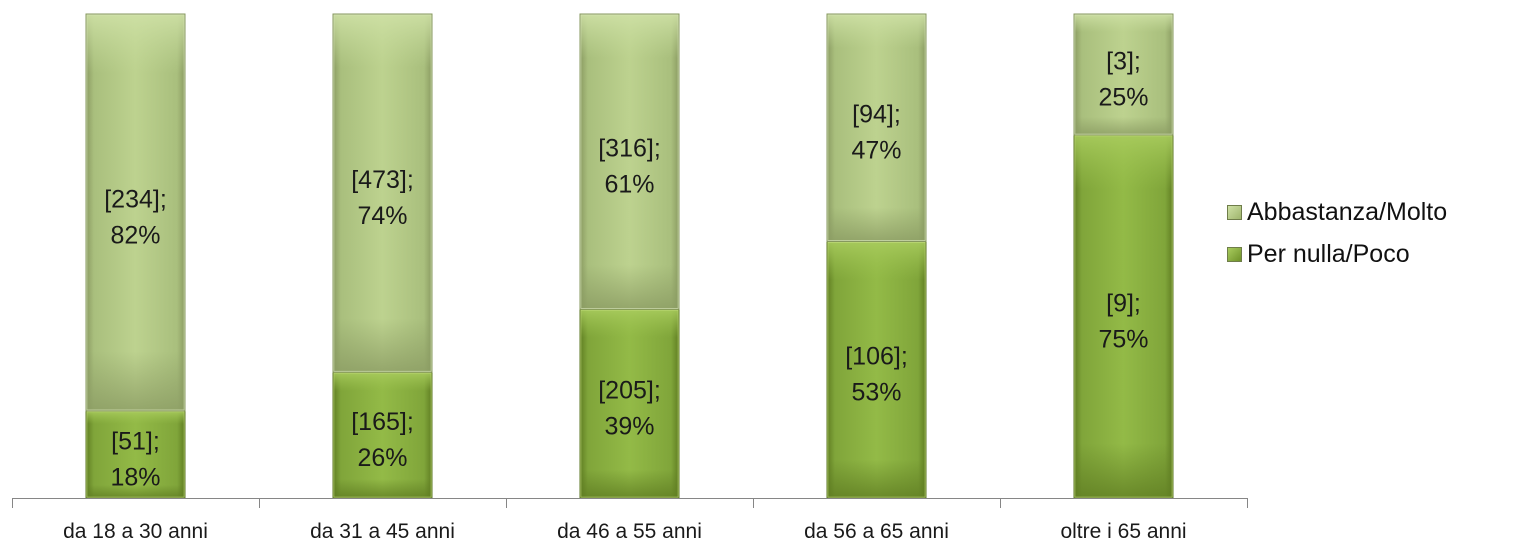 This screenshot has width=1517, height=550. Describe the element at coordinates (135, 199) in the screenshot. I see `data-label-abbastanza-molto-1-count: [234];` at that location.